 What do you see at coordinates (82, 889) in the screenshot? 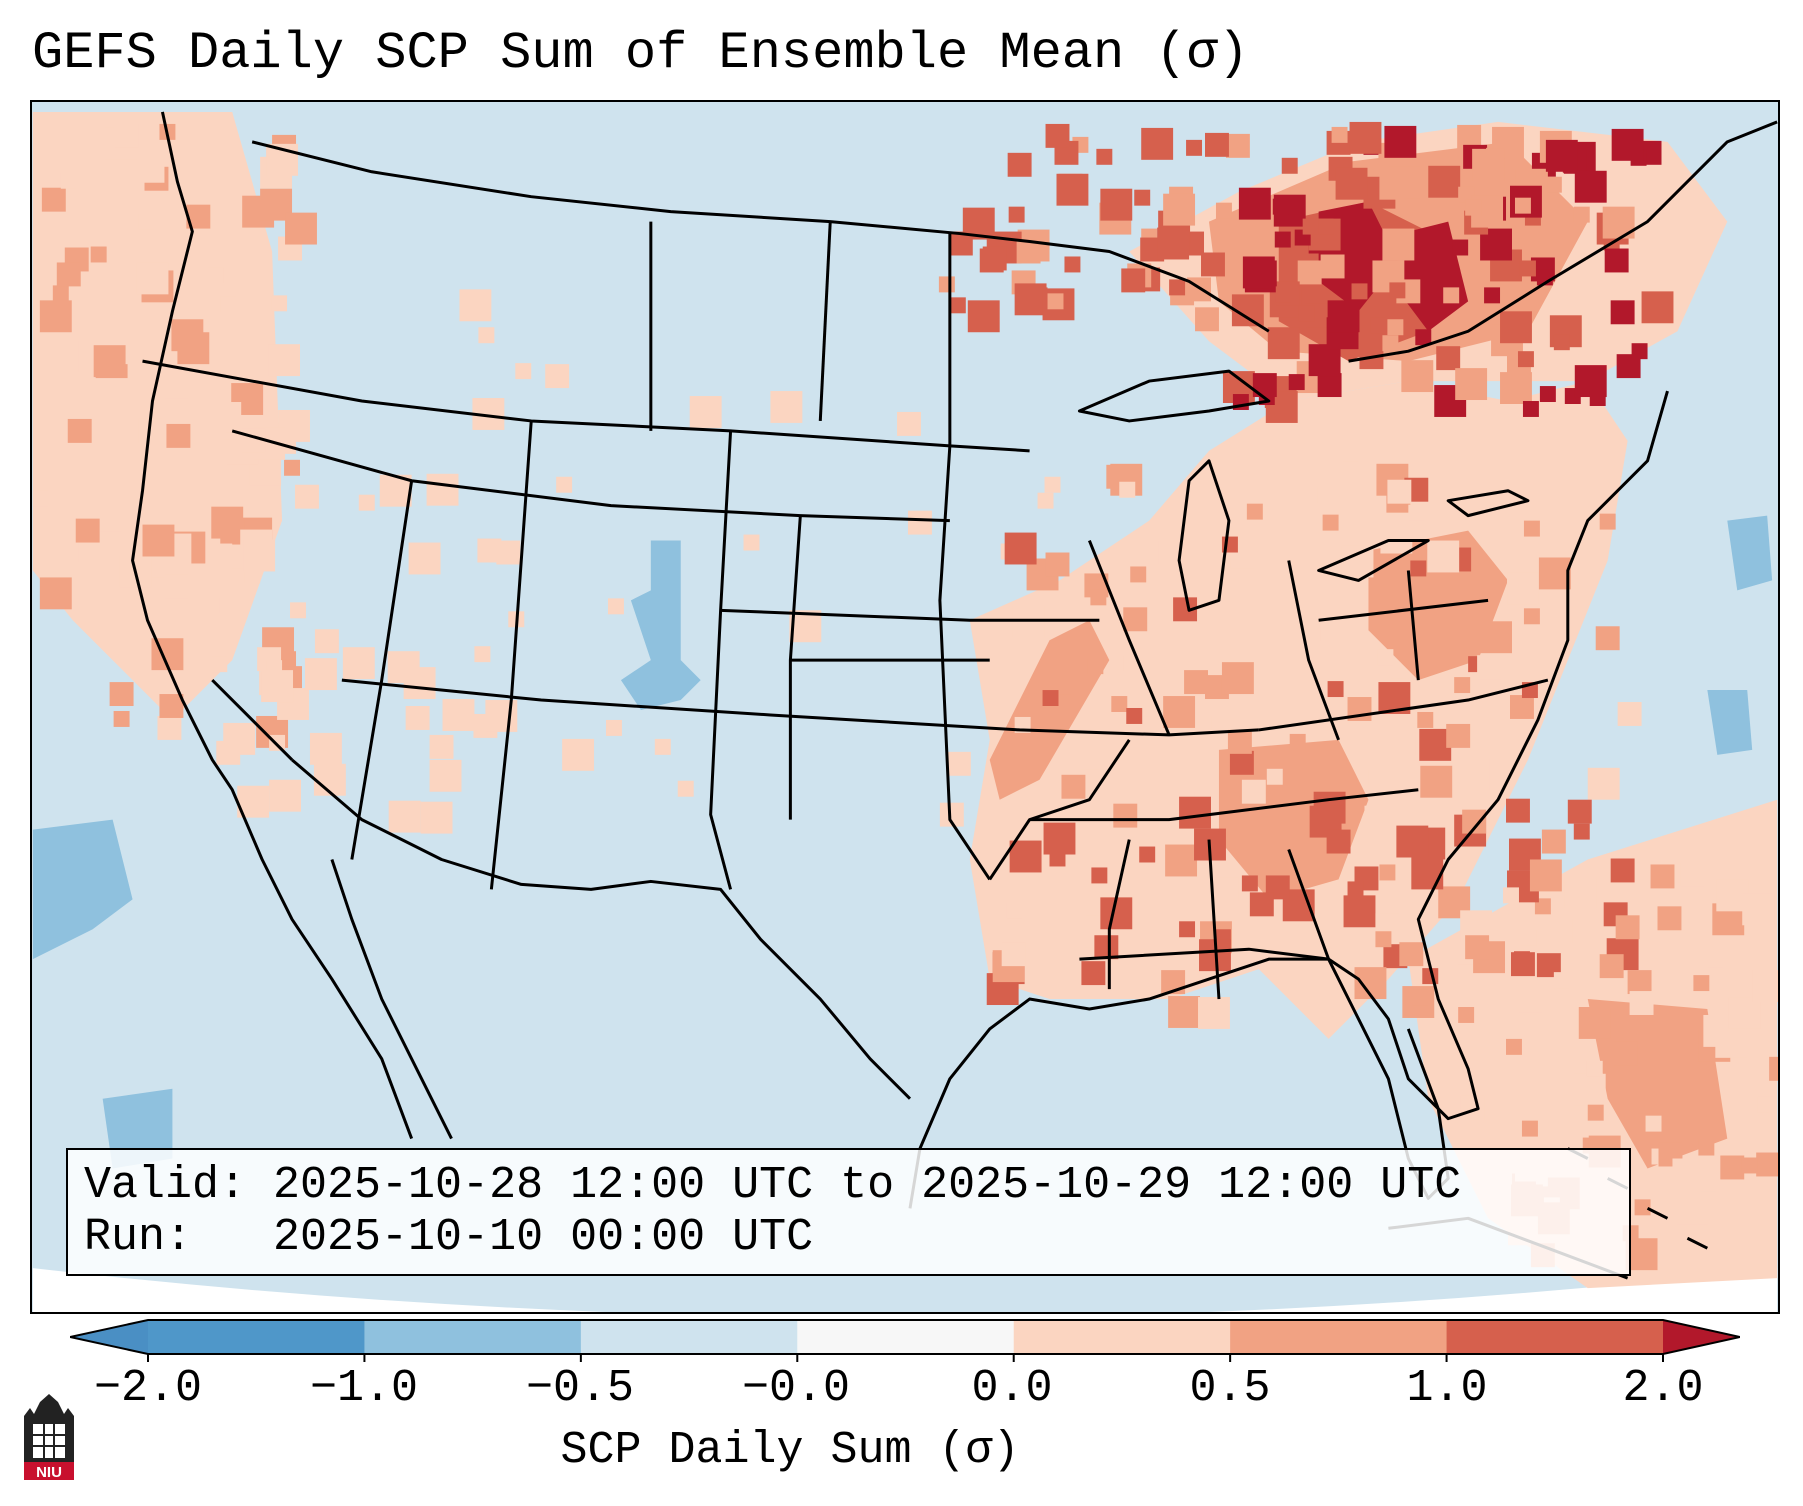
I see `pacific-negative-patch` at bounding box center [82, 889].